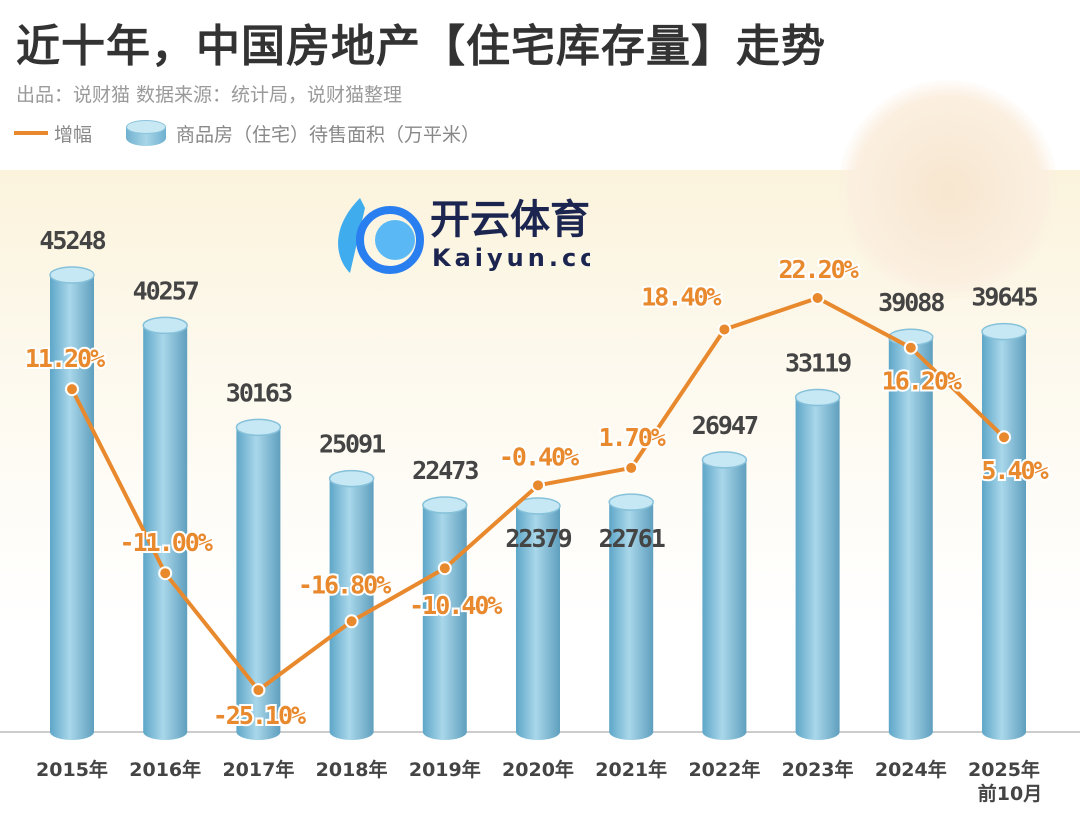 The width and height of the screenshot is (1080, 814). Describe the element at coordinates (818, 269) in the screenshot. I see `growth-label: 22.20%` at that location.